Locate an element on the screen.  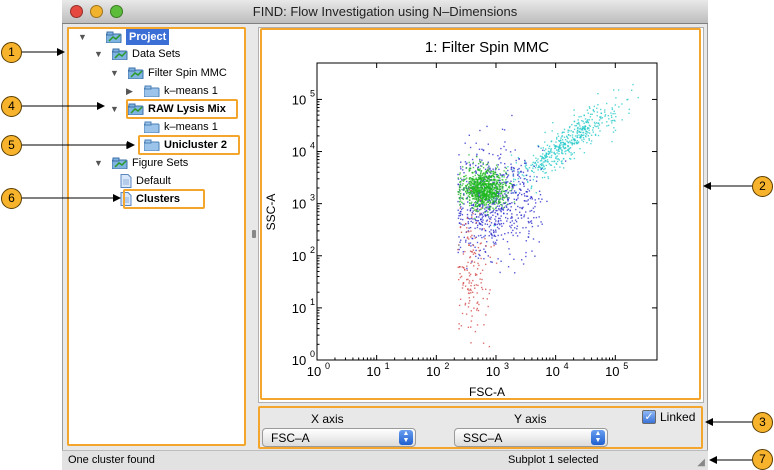
close-button is located at coordinates (76, 11).